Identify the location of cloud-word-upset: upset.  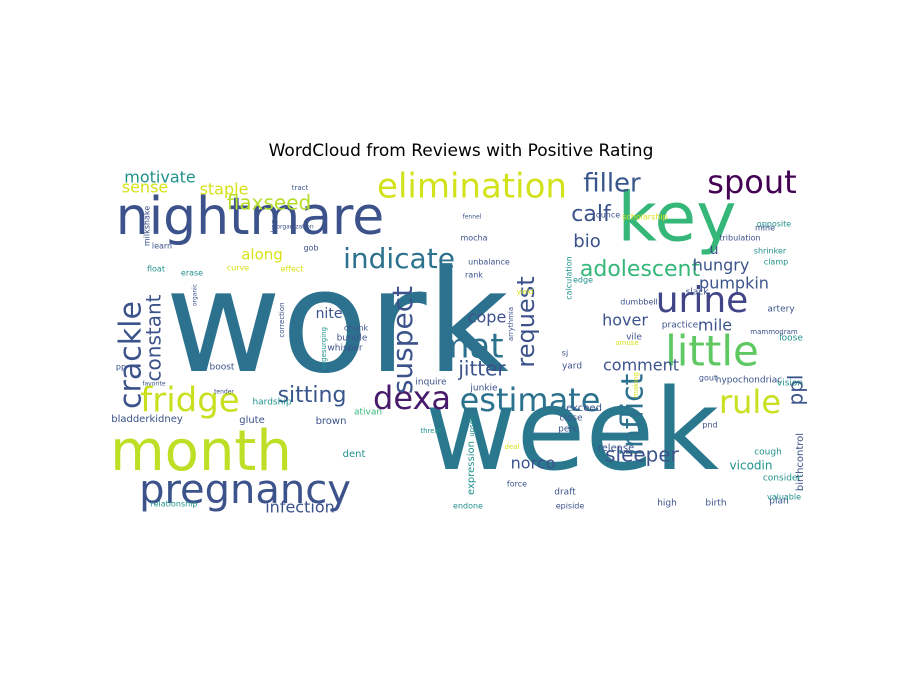
(472, 427).